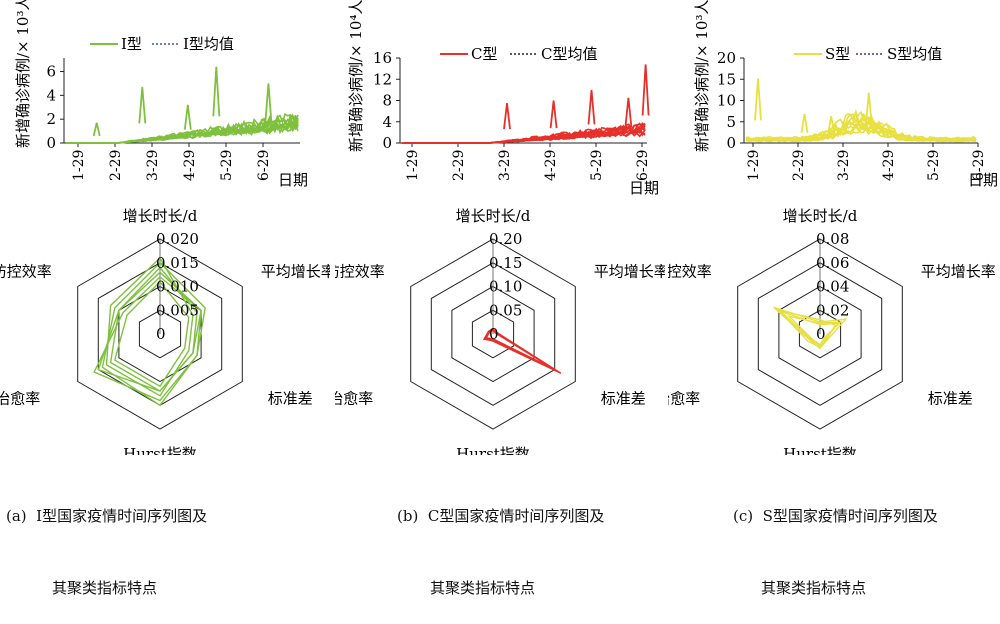 The height and width of the screenshot is (624, 1000). I want to click on radar-tick-labels: 0 0.05 0.10 0.15 0.20, so click(505, 286).